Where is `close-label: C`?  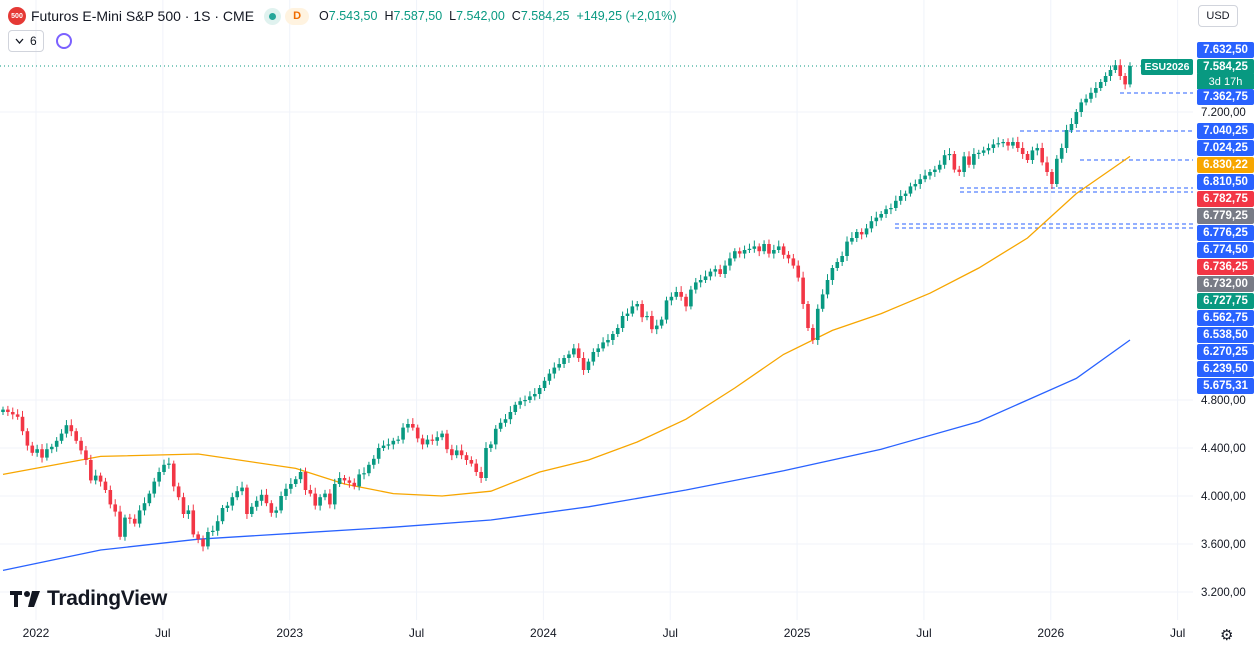
close-label: C is located at coordinates (516, 16).